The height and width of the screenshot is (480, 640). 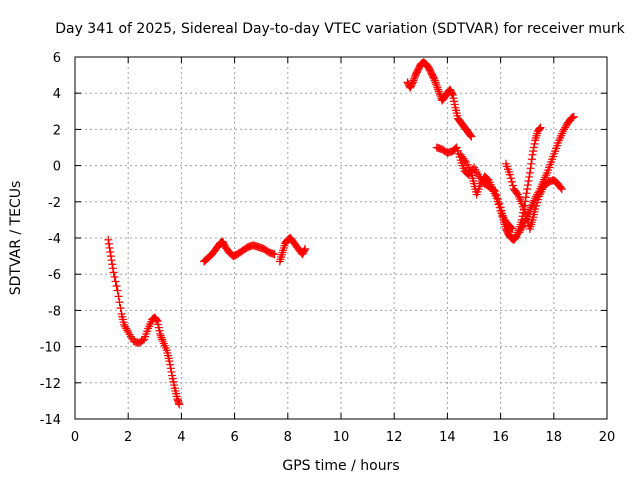 What do you see at coordinates (128, 437) in the screenshot?
I see `x-tick-label: 2` at bounding box center [128, 437].